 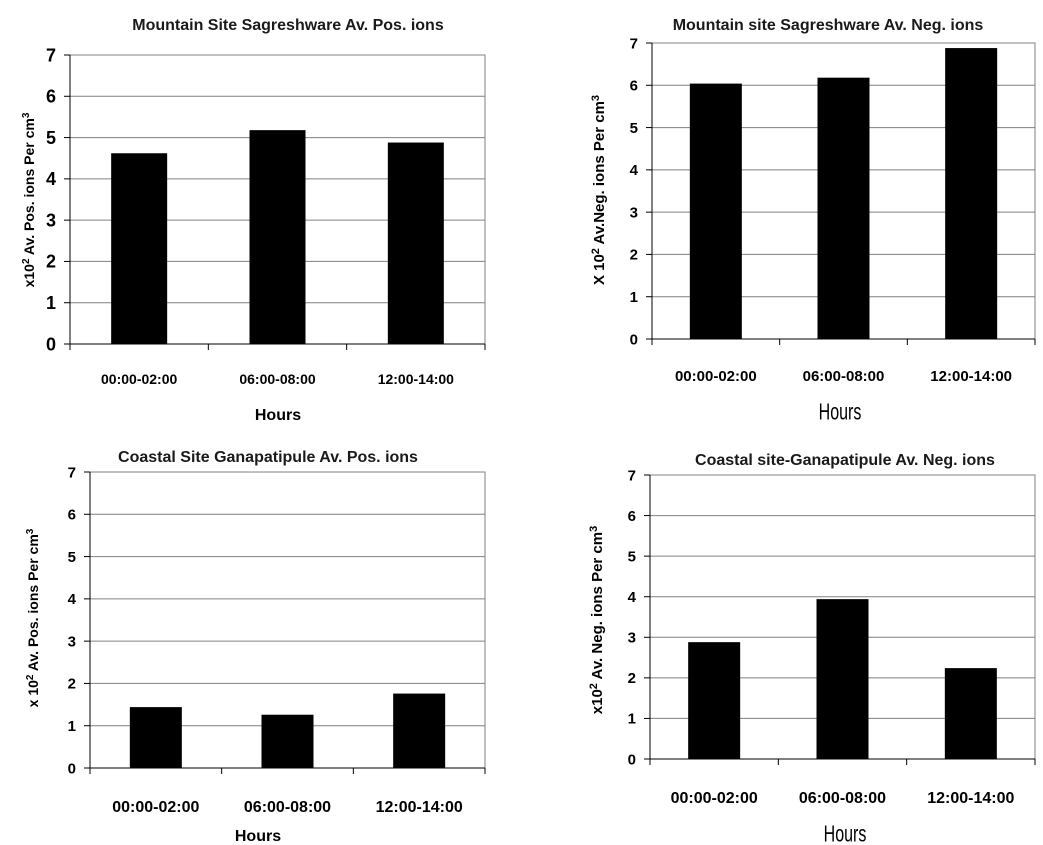 I want to click on y-axis-label: x102 Av. Pos. ions Per cm3, so click(x=29, y=199).